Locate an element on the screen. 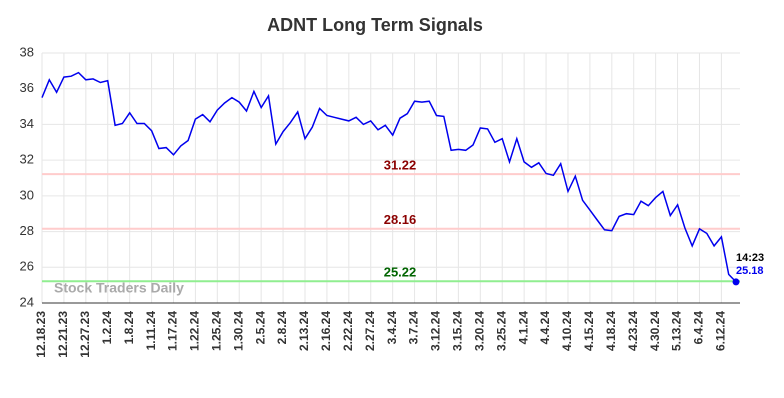  x-tick-label: 3.25.24 is located at coordinates (501, 331).